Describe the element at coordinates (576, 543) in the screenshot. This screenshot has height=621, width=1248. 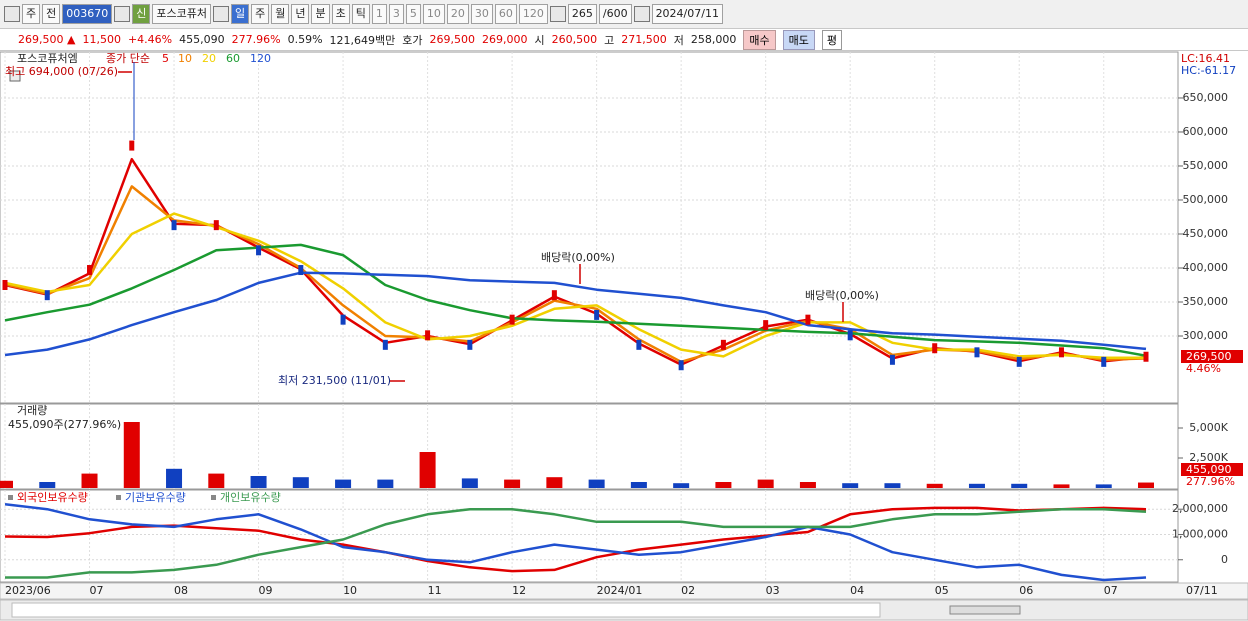
I see `series-line` at that location.